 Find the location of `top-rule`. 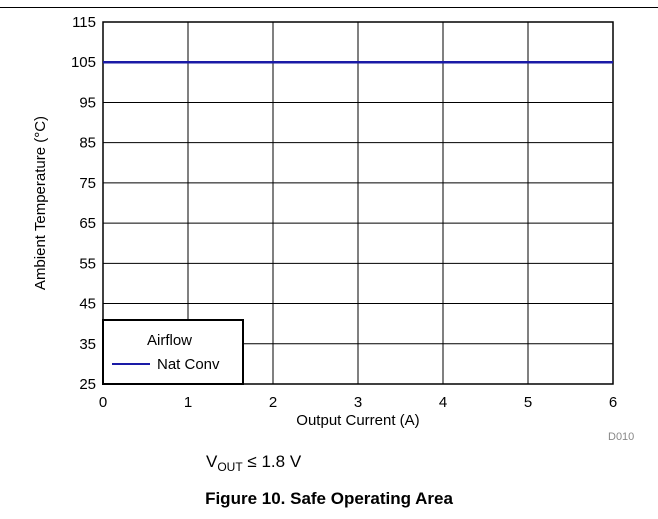

top-rule is located at coordinates (329, 7).